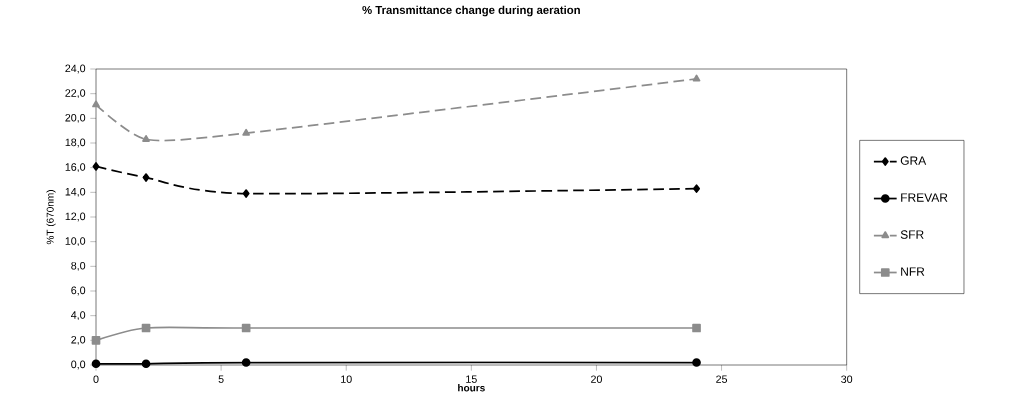  What do you see at coordinates (75, 192) in the screenshot?
I see `y-tick-label: 14,0` at bounding box center [75, 192].